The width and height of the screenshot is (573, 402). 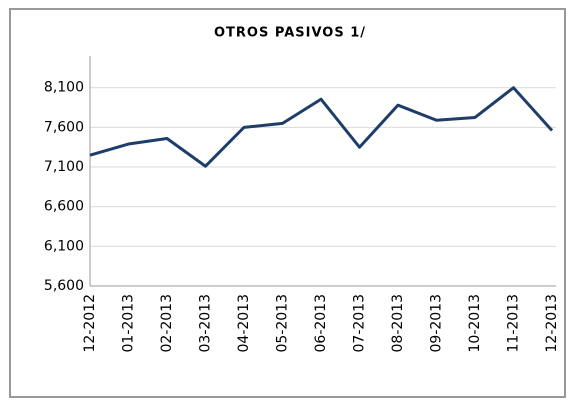 I want to click on x-tick-label: 12-2013, so click(x=552, y=323).